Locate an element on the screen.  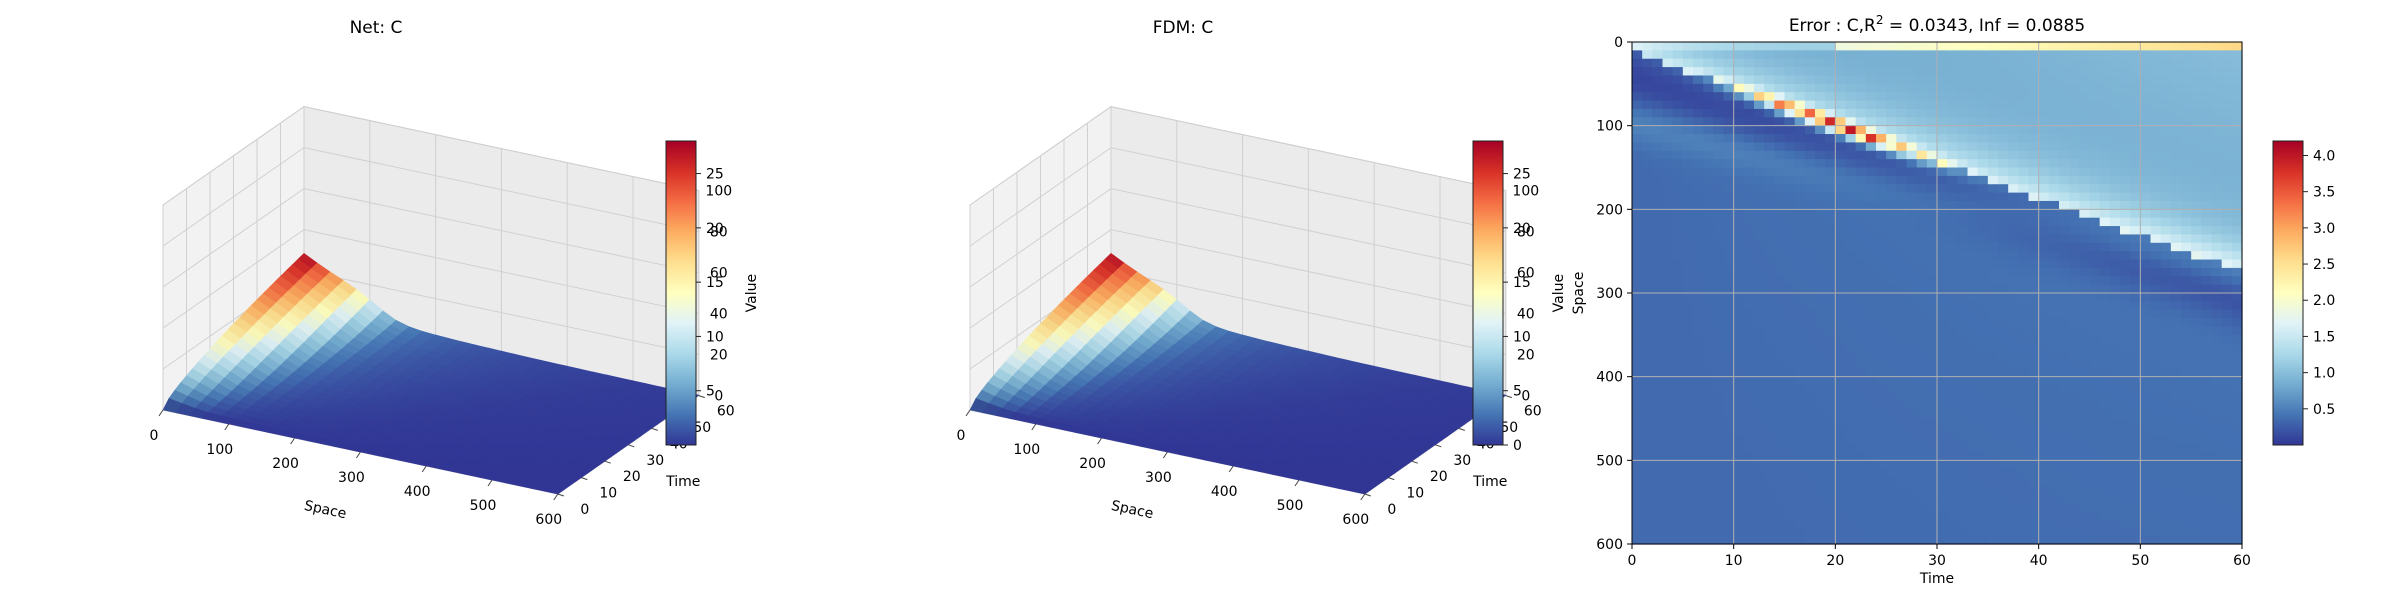
surface-patch is located at coordinates (554, 490).